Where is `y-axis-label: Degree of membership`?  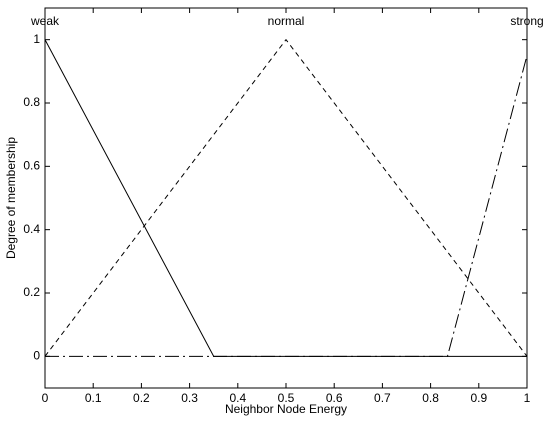
y-axis-label: Degree of membership is located at coordinates (11, 198).